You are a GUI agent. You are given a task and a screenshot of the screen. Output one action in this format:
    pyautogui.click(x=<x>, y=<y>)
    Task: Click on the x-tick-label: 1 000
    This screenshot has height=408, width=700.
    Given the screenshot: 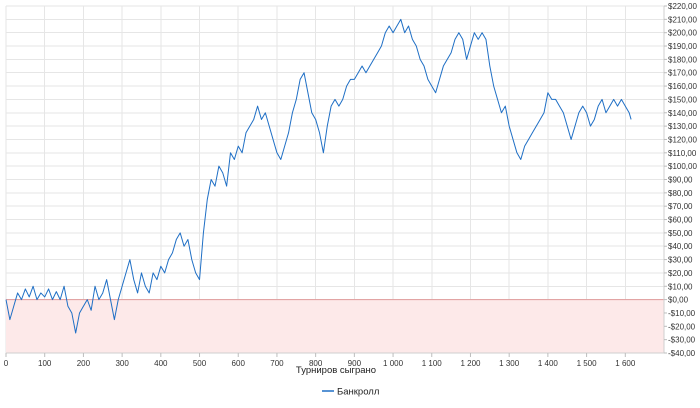 What is the action you would take?
    pyautogui.click(x=393, y=363)
    